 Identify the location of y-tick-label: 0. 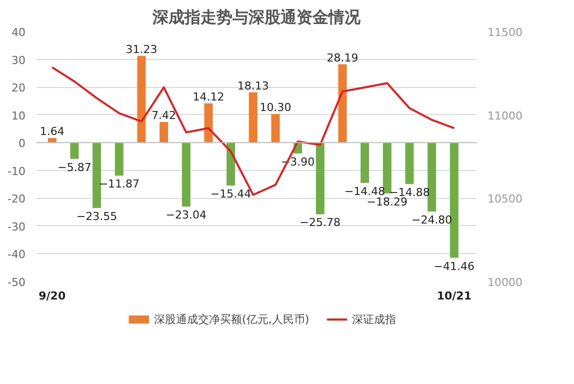
(22, 143).